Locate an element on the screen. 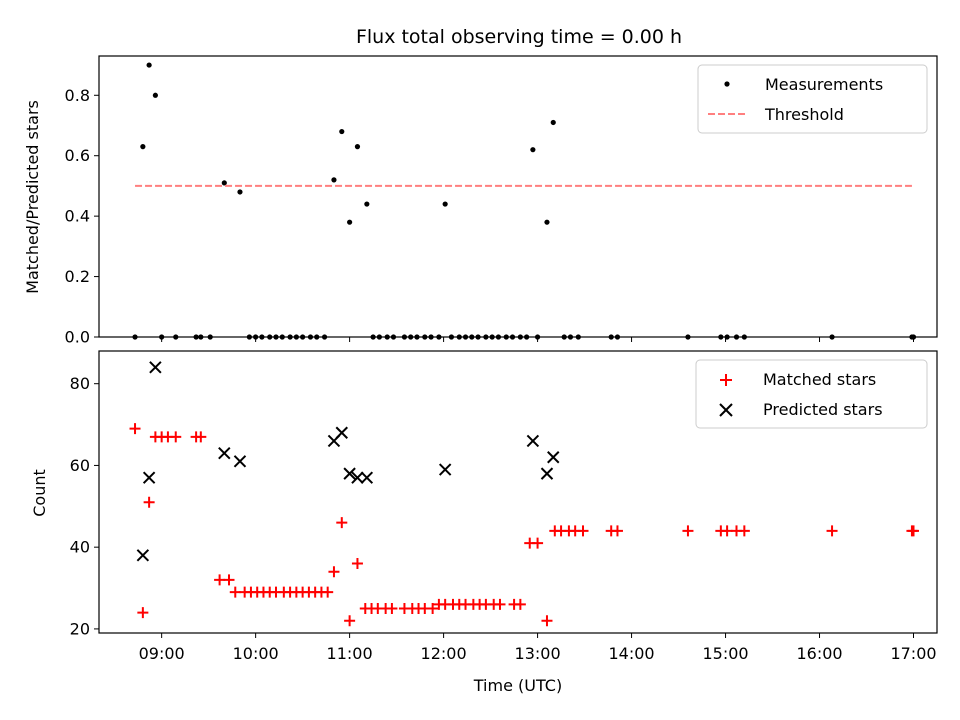 The image size is (960, 720). legend-marker-matched-stars is located at coordinates (726, 380).